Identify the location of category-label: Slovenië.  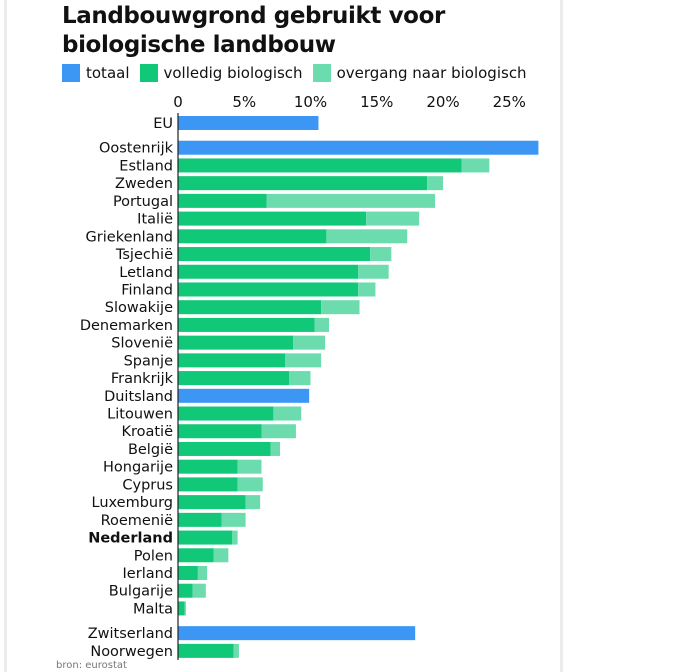
(142, 344).